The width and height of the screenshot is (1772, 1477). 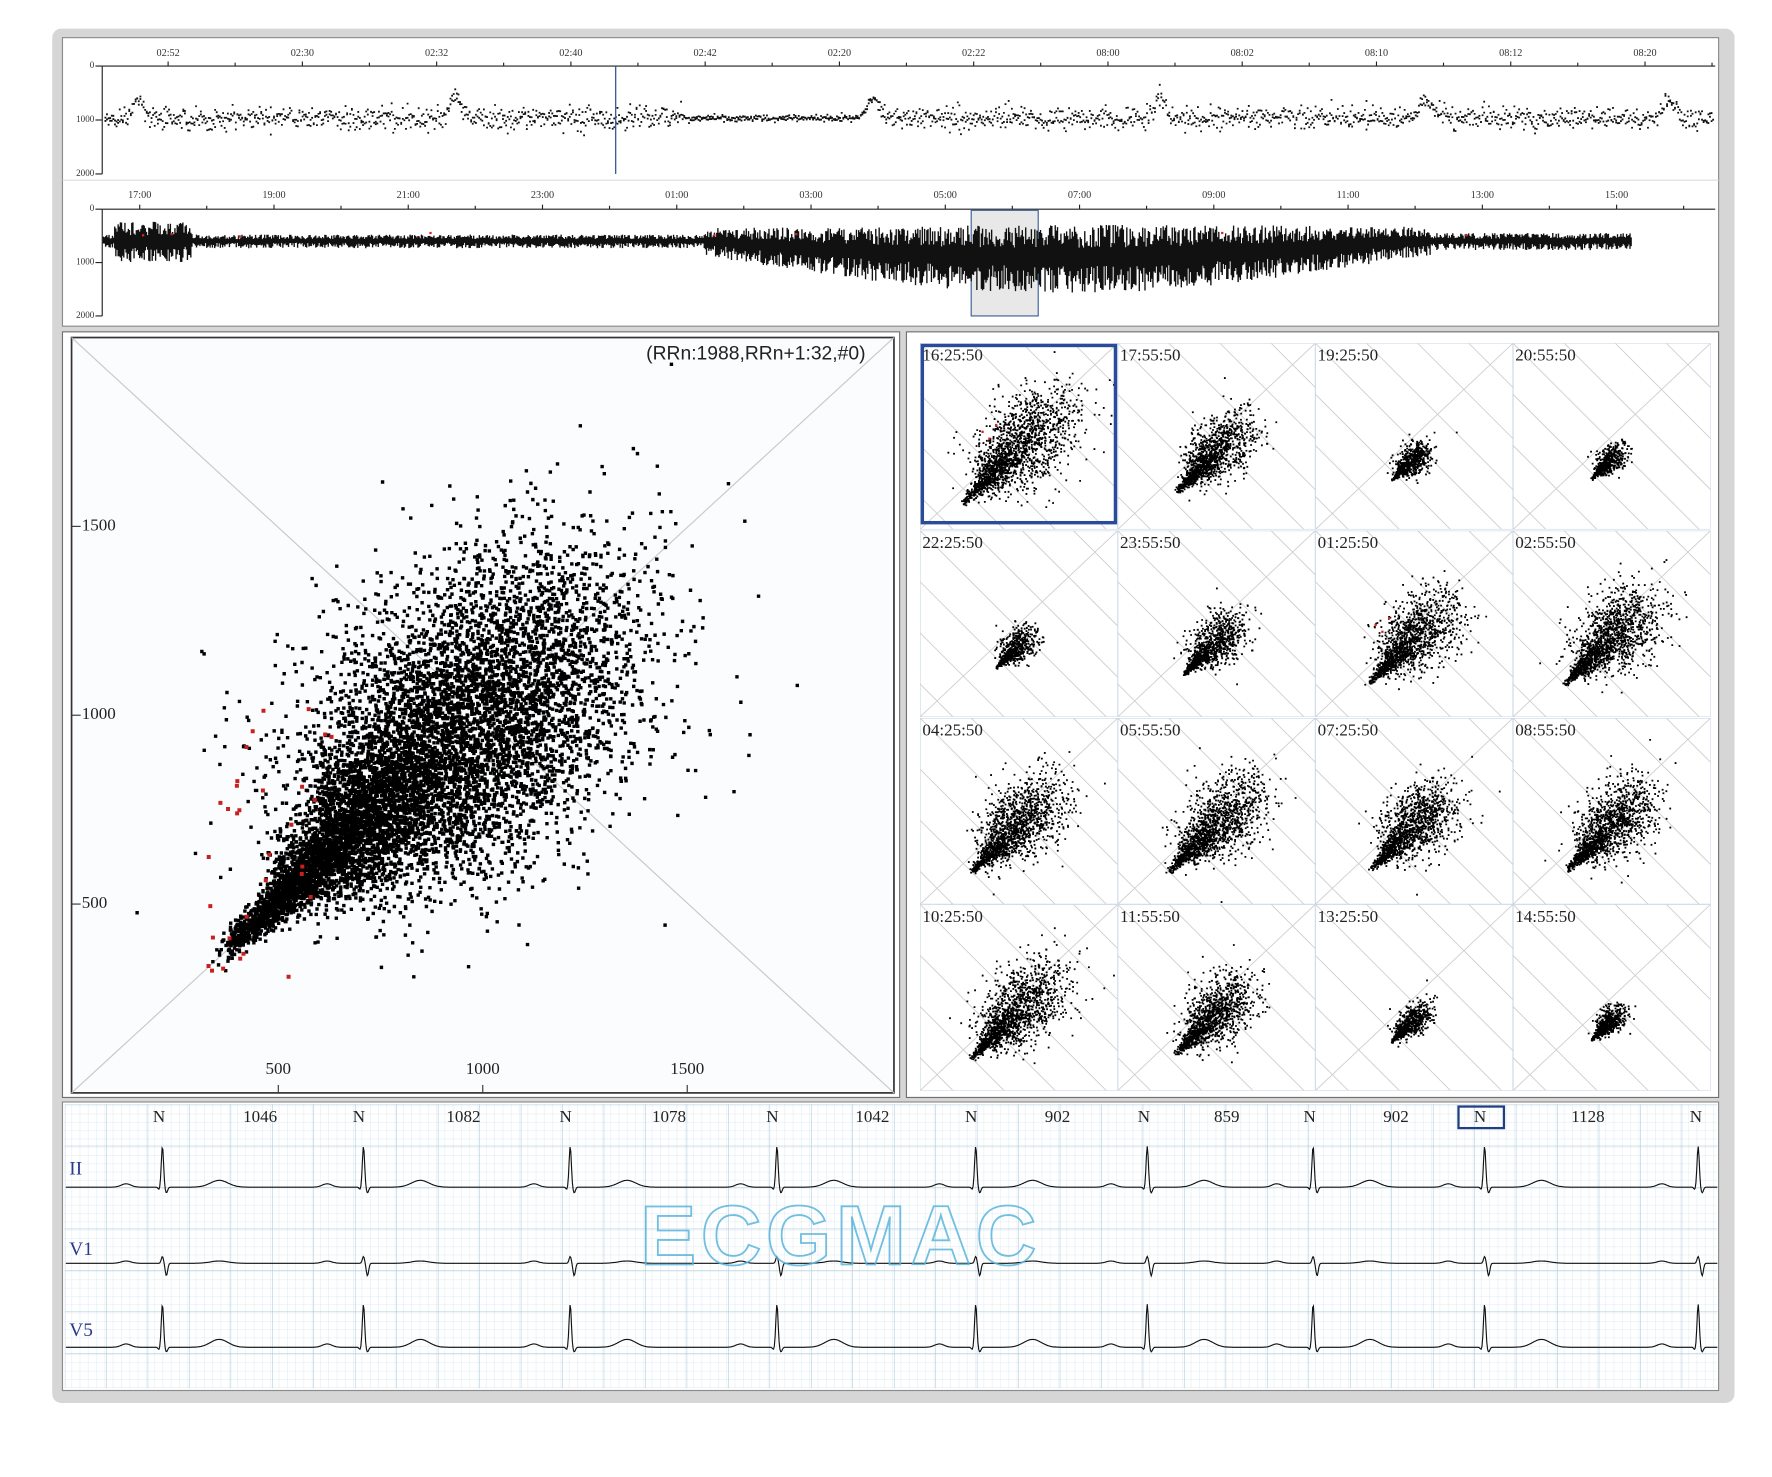 I want to click on trend-divider, so click(x=890, y=180).